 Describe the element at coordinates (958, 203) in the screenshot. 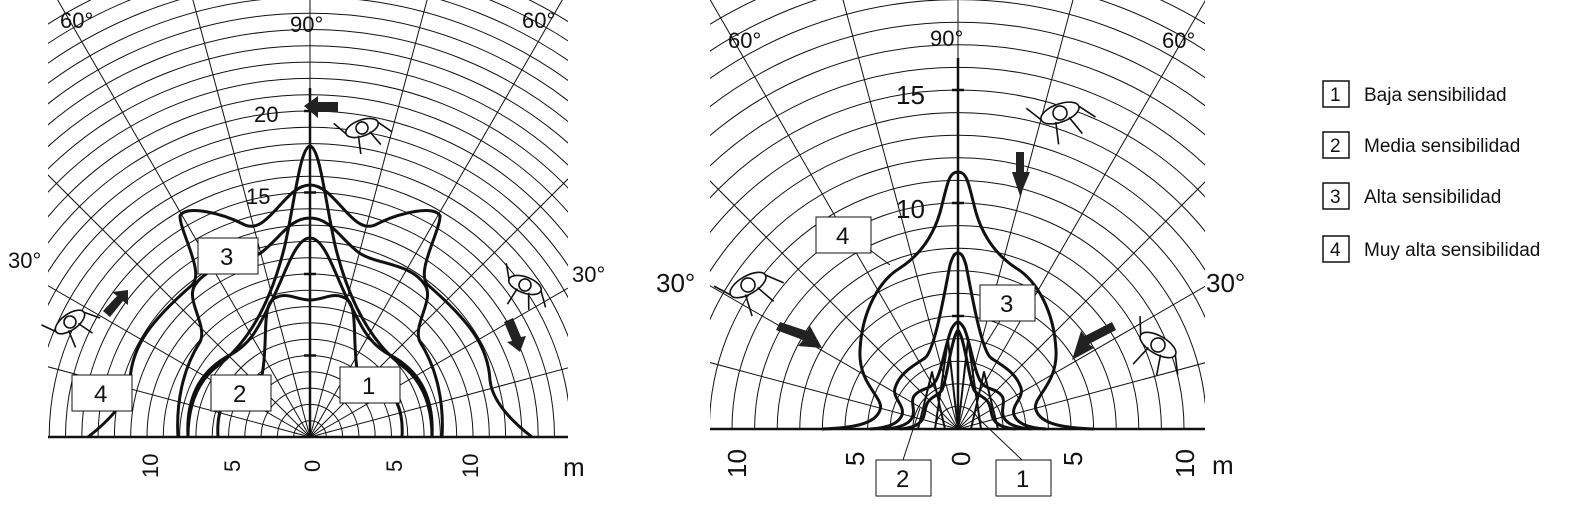

I see `right-axis-ticks` at that location.